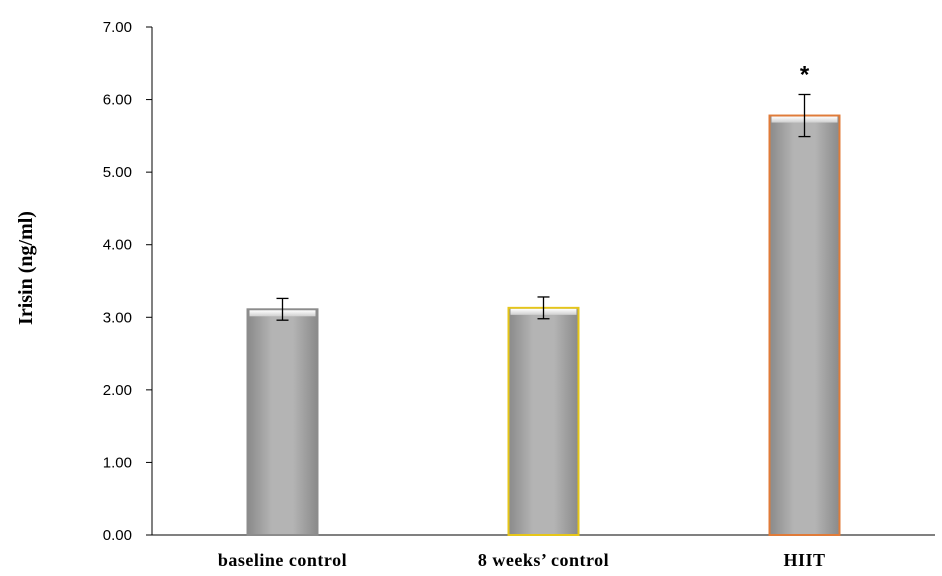 This screenshot has height=576, width=942. Describe the element at coordinates (127, 281) in the screenshot. I see `y-axis-ticks: 0.00 1.00 2.00 3.00 4.00 5.00 6.00 7.00` at that location.